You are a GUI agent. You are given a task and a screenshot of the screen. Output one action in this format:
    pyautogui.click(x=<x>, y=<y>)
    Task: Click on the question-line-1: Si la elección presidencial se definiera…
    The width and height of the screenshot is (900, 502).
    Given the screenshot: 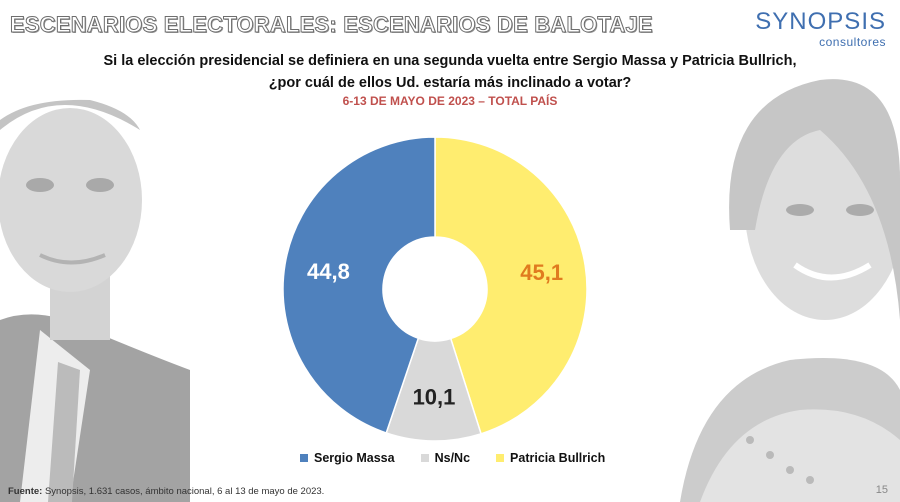 What is the action you would take?
    pyautogui.click(x=450, y=61)
    